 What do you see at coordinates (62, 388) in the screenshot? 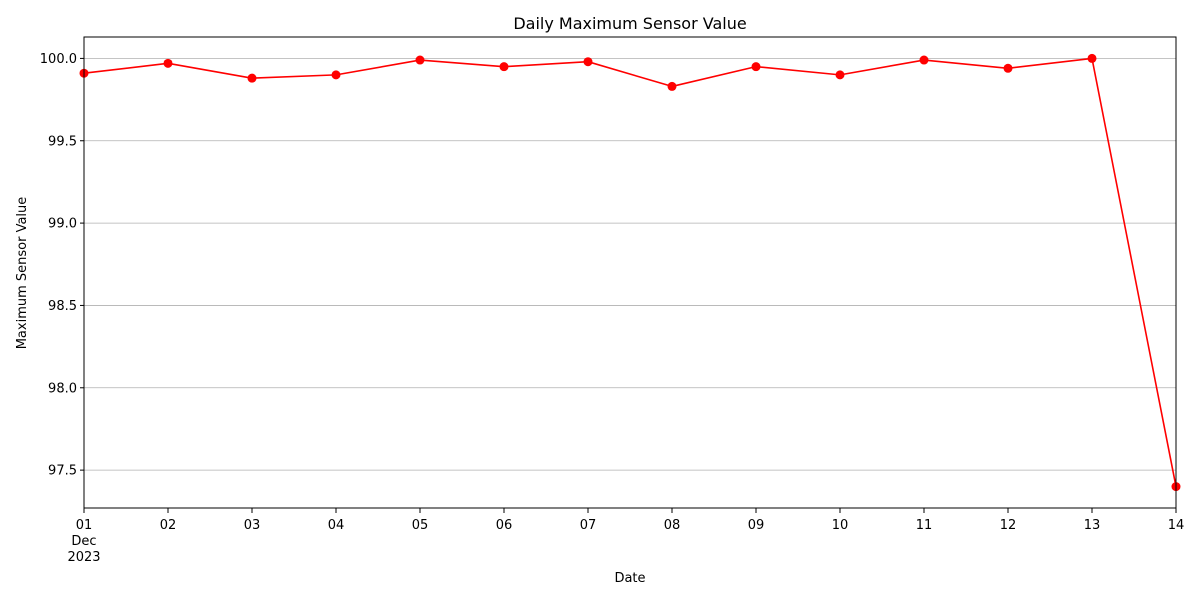
I see `y-tick-label: 98.0` at bounding box center [62, 388].